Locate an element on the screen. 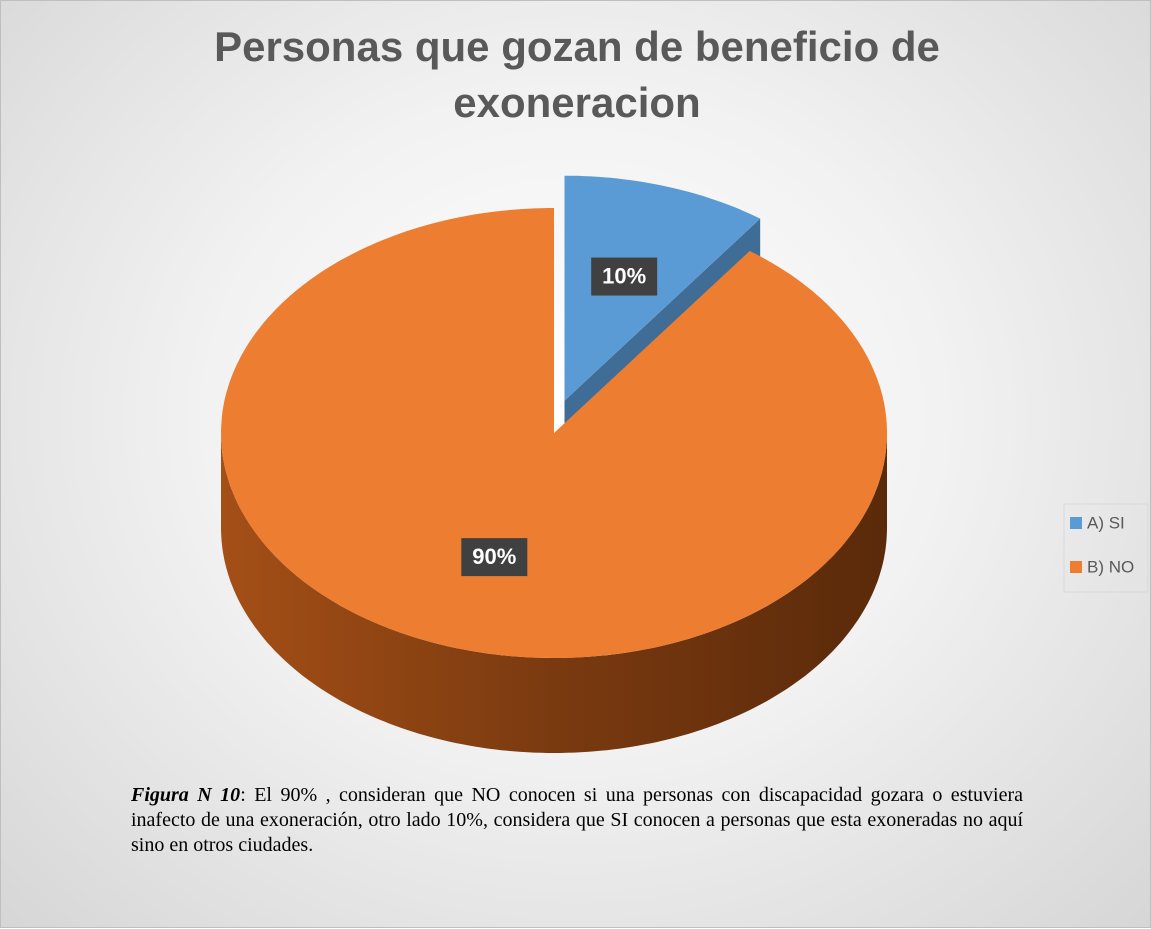 The height and width of the screenshot is (929, 1151). legend: A) SI B) NO is located at coordinates (1106, 548).